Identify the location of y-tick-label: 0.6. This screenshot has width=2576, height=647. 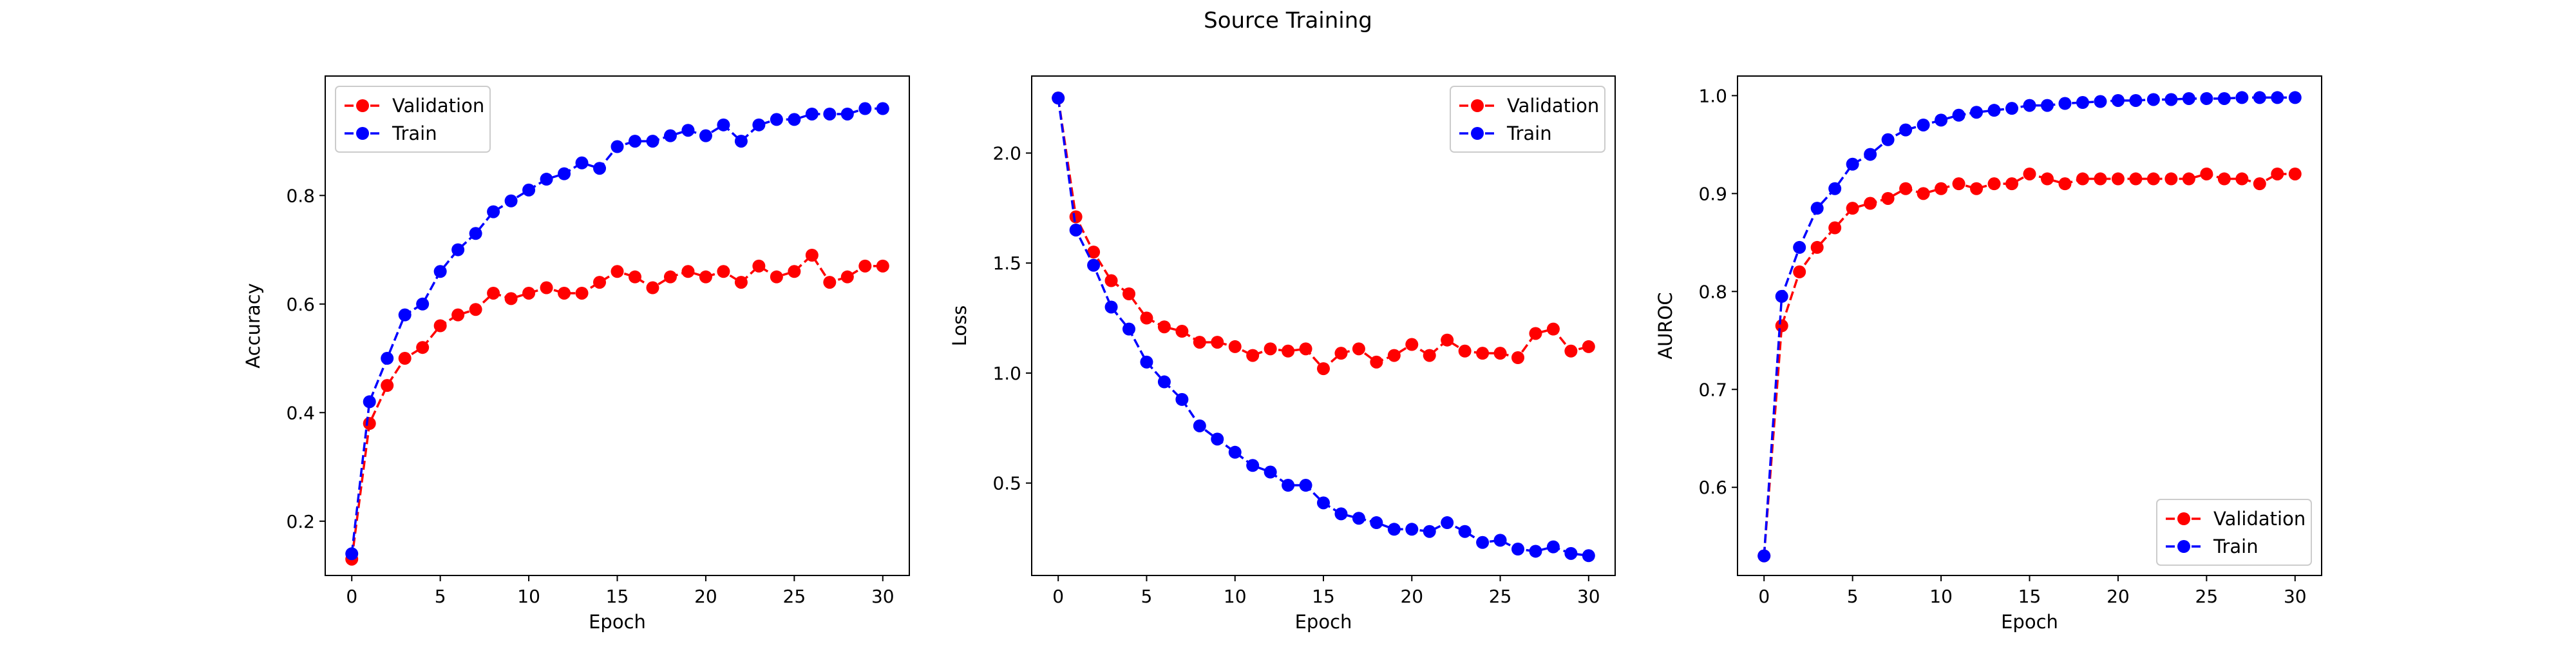
(1713, 487).